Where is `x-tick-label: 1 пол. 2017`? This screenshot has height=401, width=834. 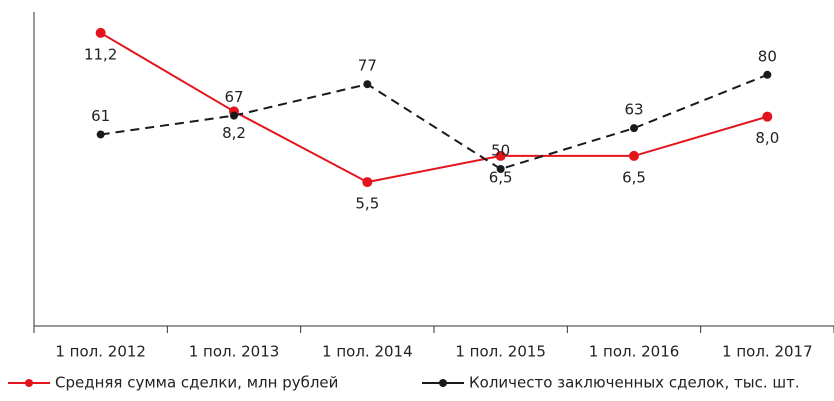
x-tick-label: 1 пол. 2017 is located at coordinates (767, 352).